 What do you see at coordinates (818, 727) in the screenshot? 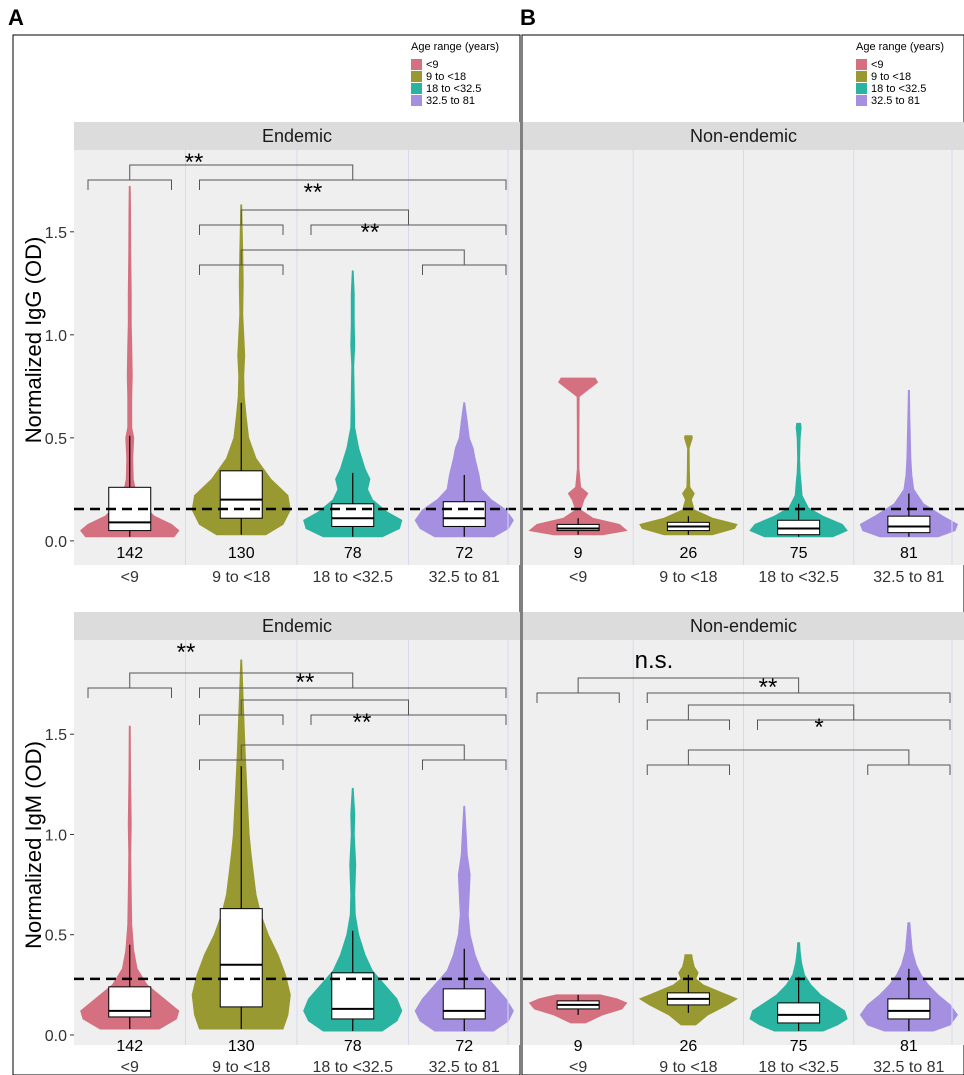
I see `significance-label: *` at bounding box center [818, 727].